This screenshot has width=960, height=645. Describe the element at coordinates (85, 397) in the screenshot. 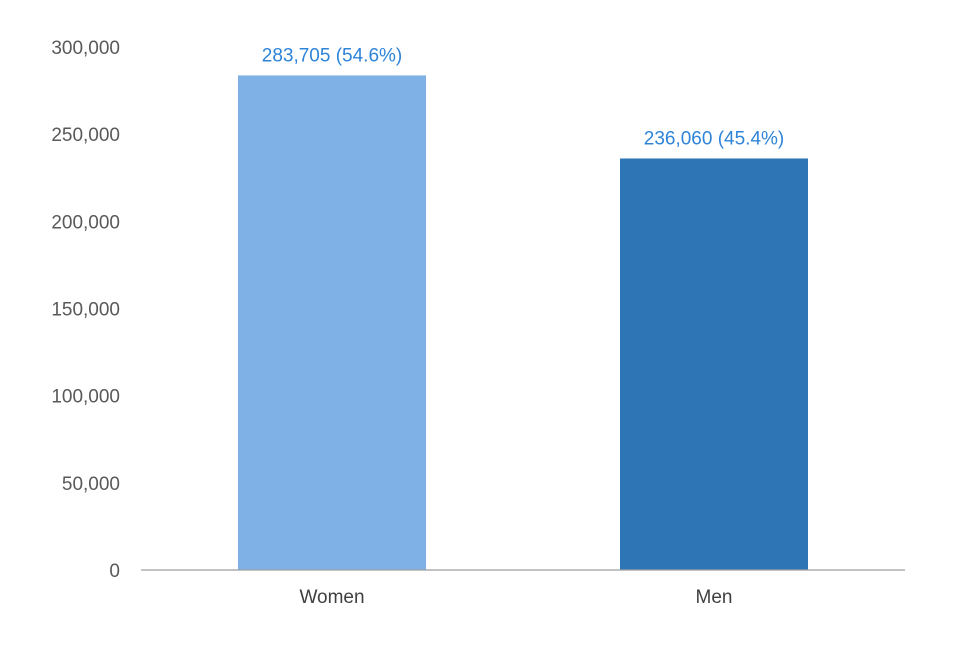

I see `y-tick-label: 100,000` at that location.